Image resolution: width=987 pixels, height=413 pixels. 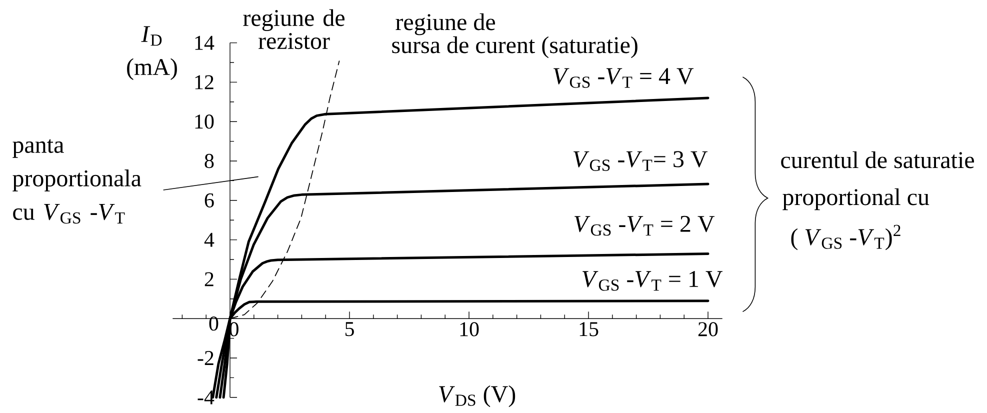 What do you see at coordinates (652, 281) in the screenshot?
I see `series-label: V$_{GS}$ -V$_{T}$ = 1 V` at bounding box center [652, 281].